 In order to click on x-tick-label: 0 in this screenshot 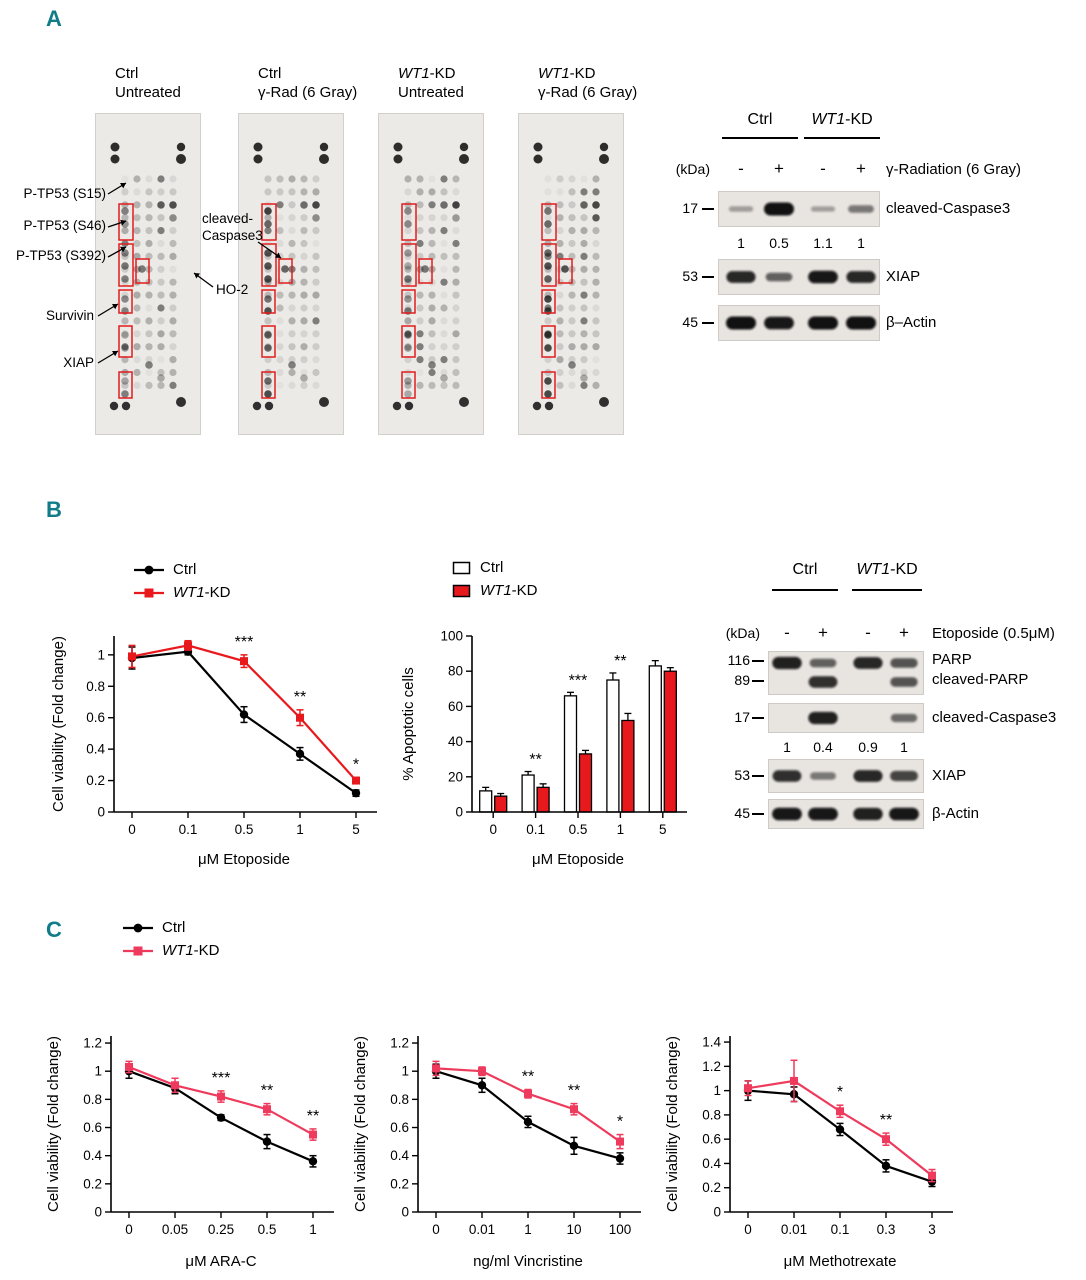, I will do `click(129, 1229)`.